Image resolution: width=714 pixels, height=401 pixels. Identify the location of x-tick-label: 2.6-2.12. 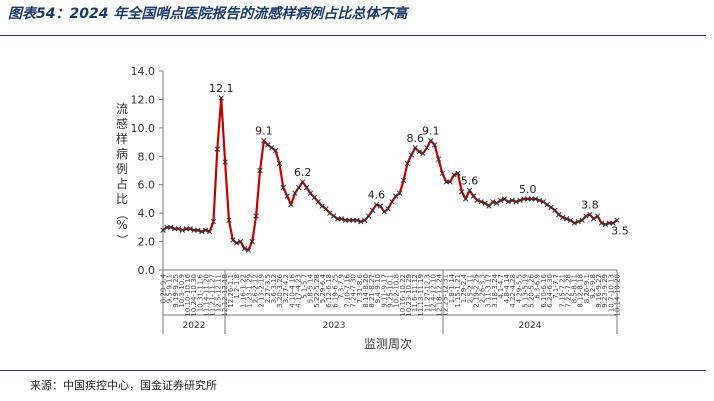
(256, 288).